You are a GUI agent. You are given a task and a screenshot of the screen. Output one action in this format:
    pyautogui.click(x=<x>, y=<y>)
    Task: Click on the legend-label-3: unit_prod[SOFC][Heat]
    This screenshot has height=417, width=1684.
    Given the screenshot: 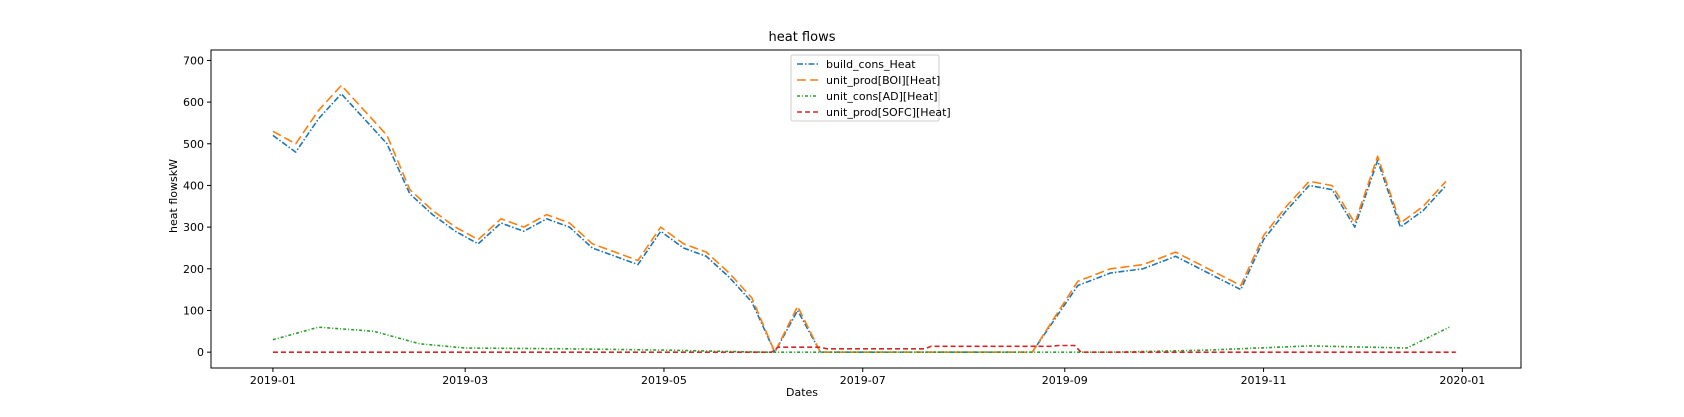 What is the action you would take?
    pyautogui.click(x=888, y=112)
    